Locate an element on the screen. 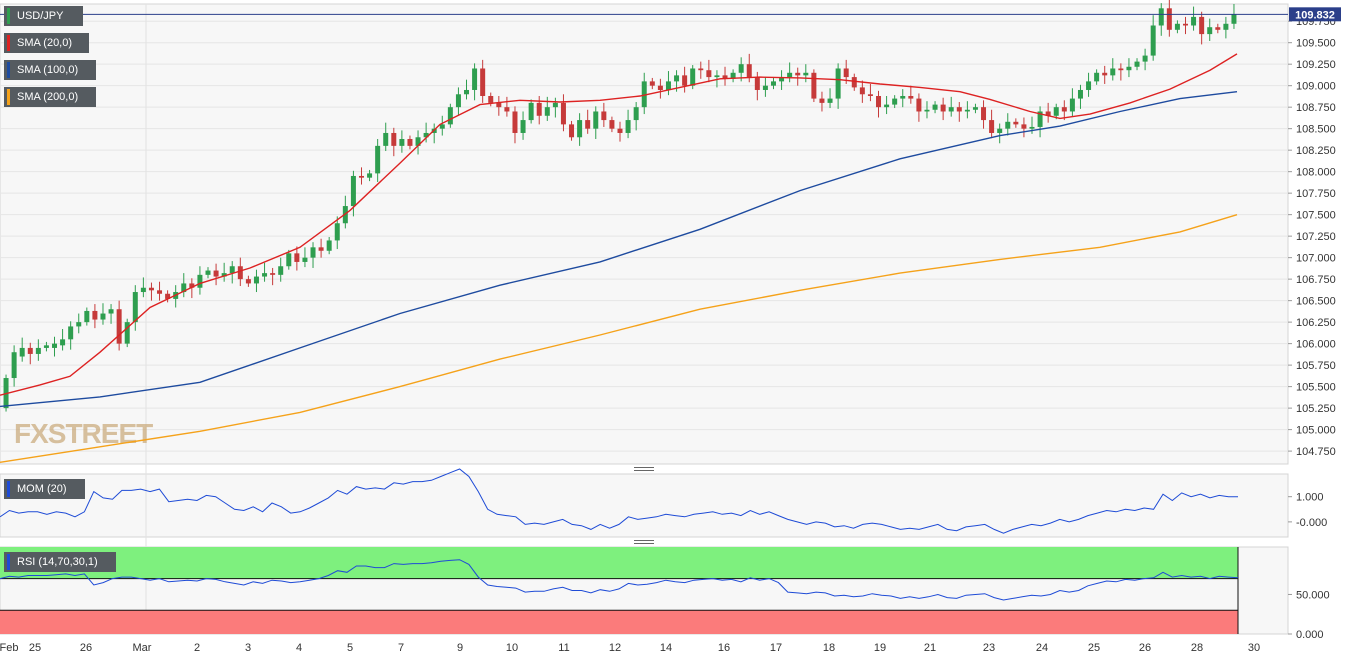 This screenshot has height=660, width=1359. time-tick-12: 12 is located at coordinates (615, 648).